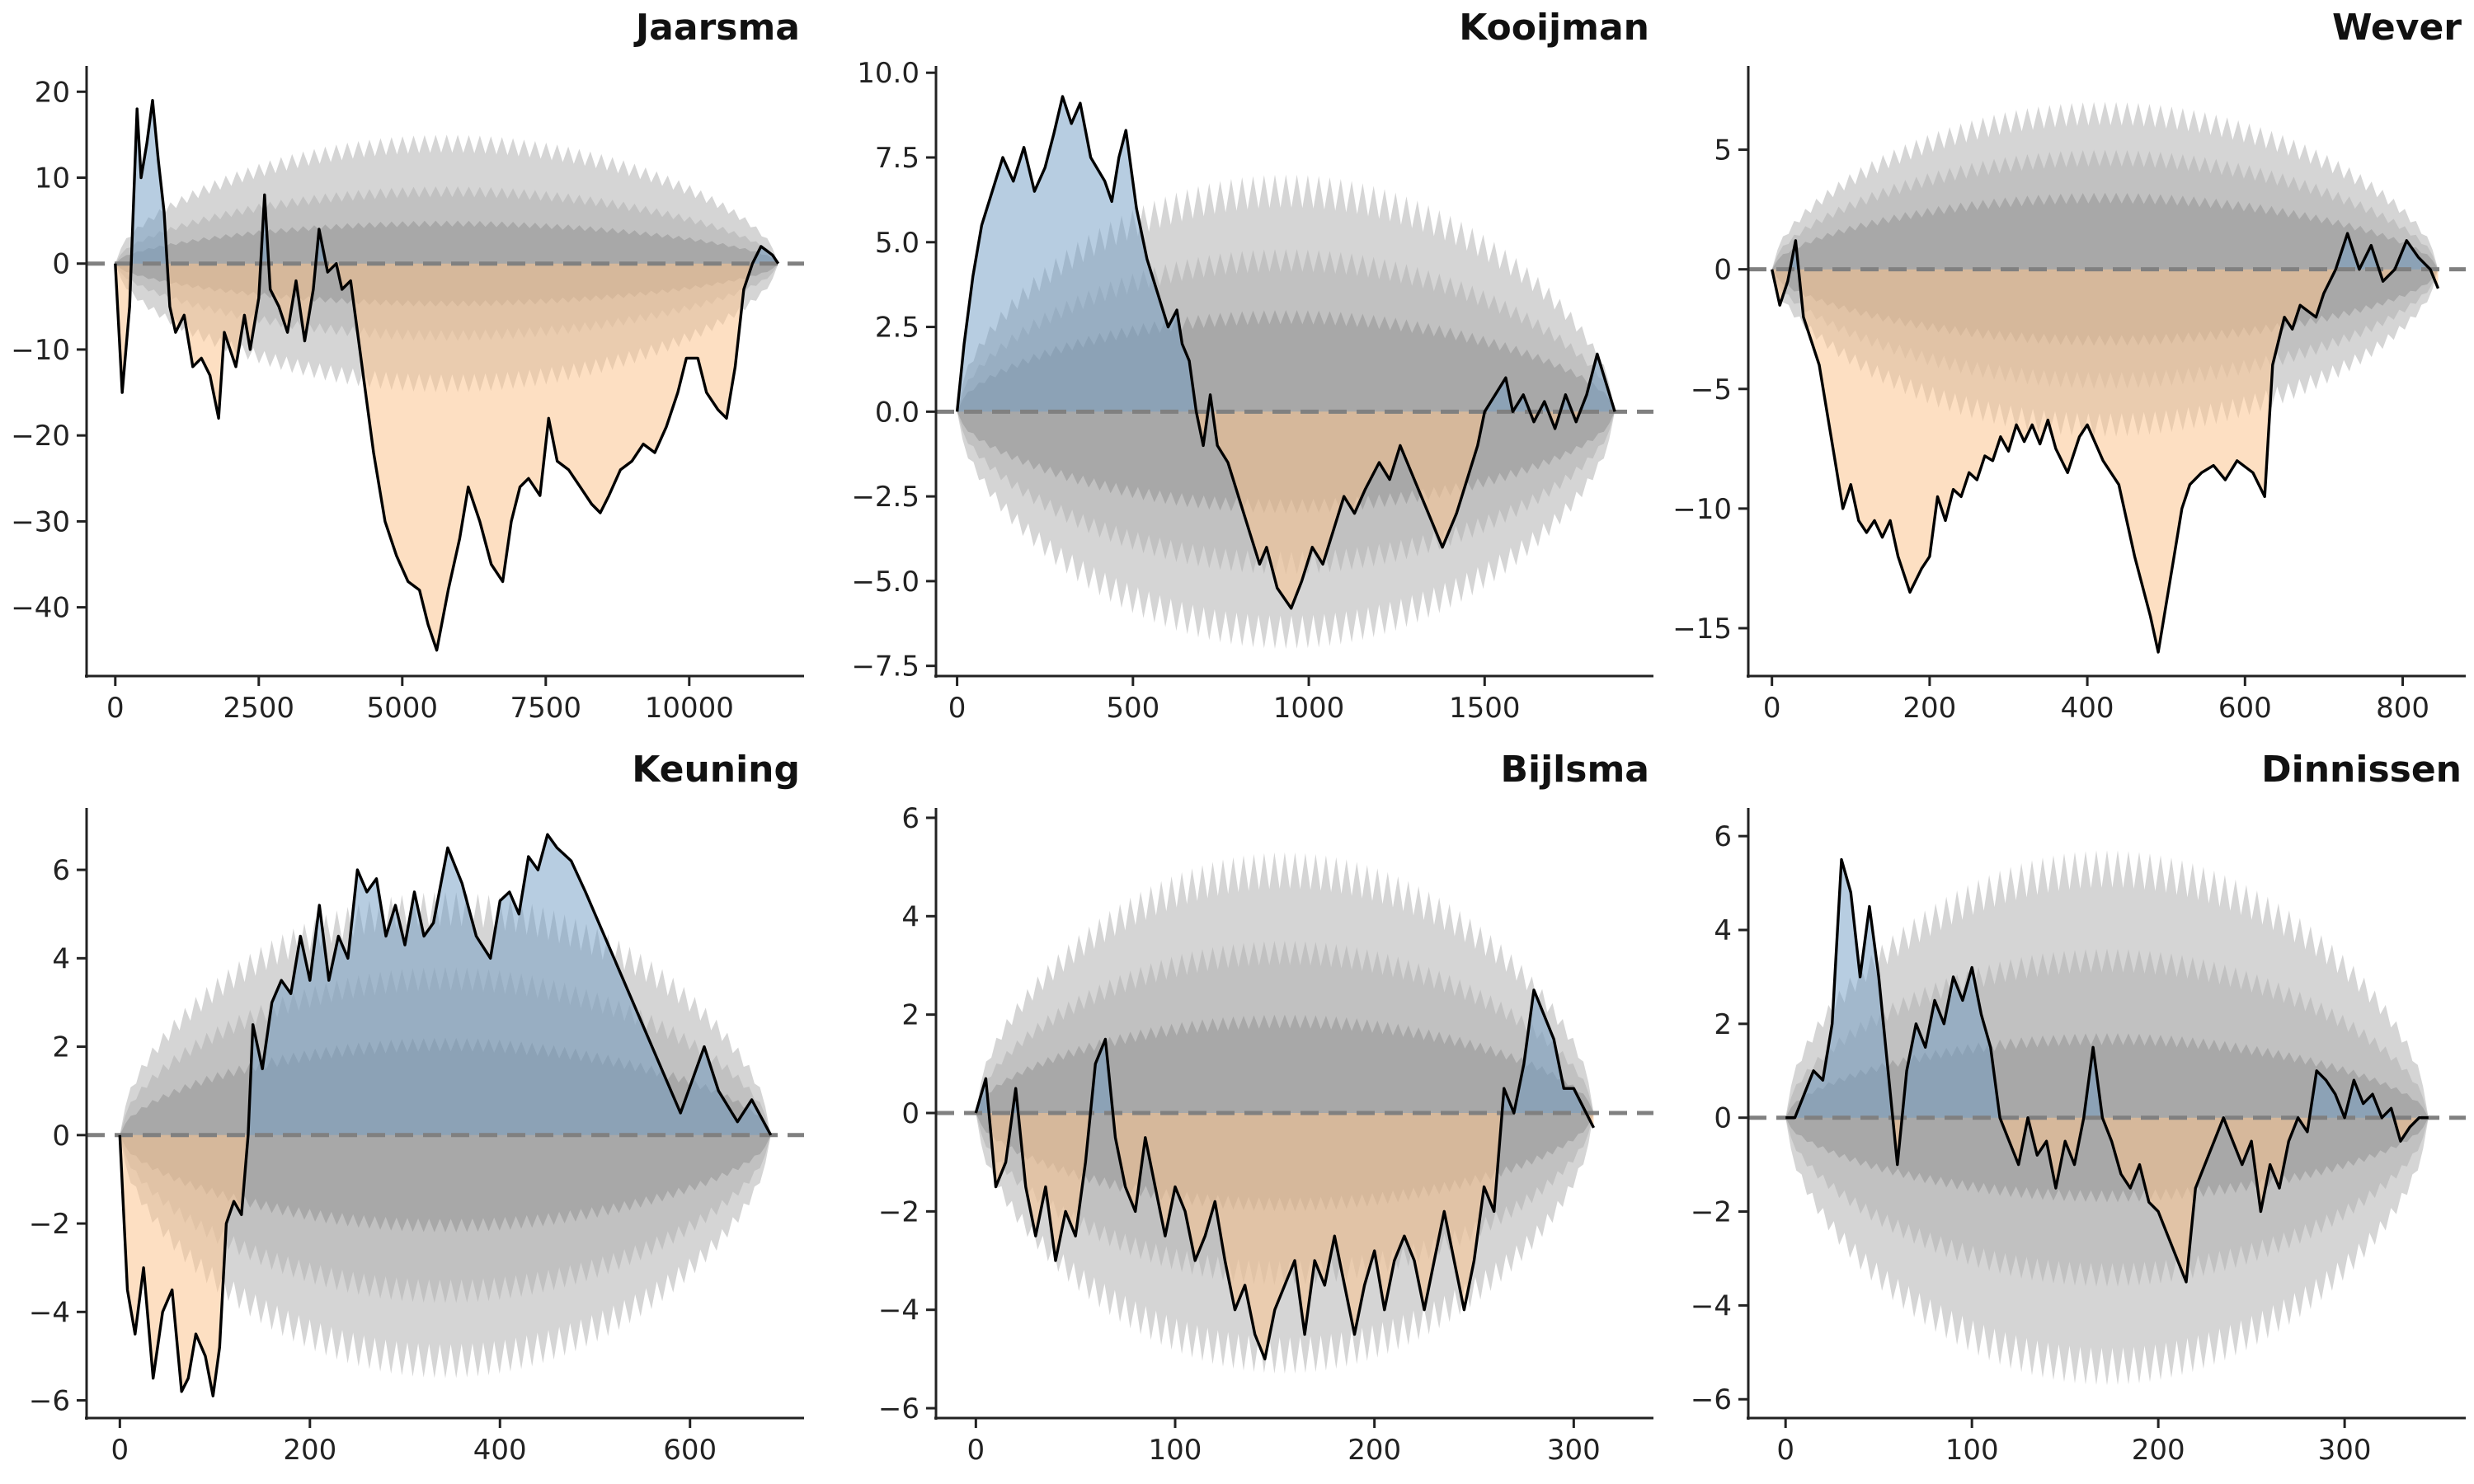  What do you see at coordinates (1132, 708) in the screenshot?
I see `x-tick-label: 500` at bounding box center [1132, 708].